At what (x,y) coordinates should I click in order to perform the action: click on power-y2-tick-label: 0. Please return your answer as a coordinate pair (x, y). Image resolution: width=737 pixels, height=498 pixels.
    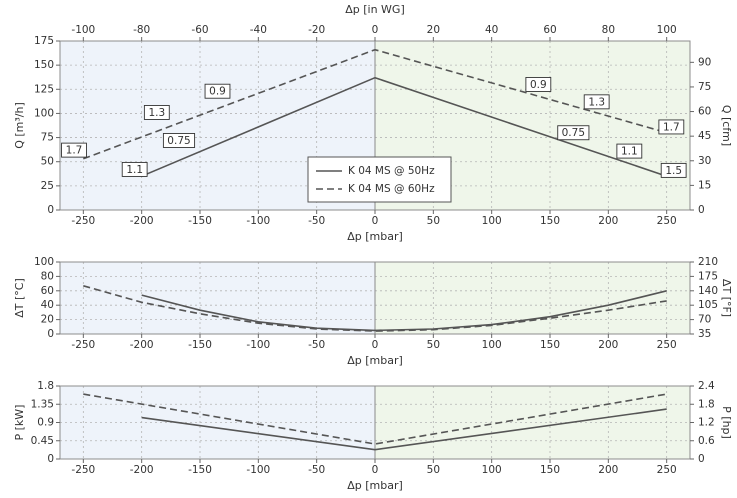
    Looking at the image, I should click on (701, 459).